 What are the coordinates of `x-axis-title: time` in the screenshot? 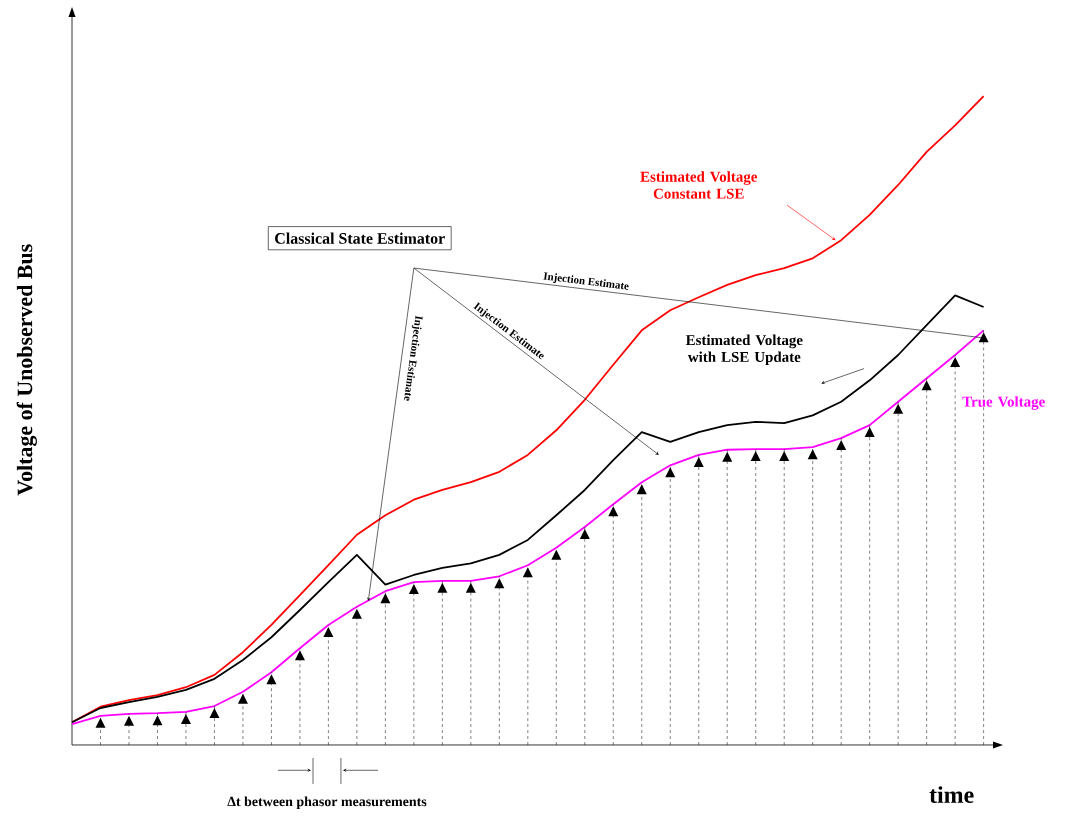 It's located at (951, 795).